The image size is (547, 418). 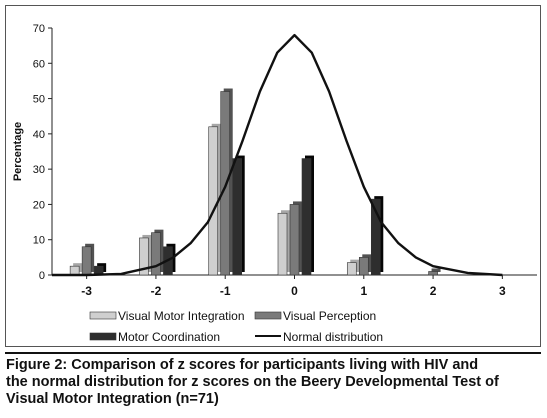 What do you see at coordinates (213, 201) in the screenshot?
I see `bar-s0-c2` at bounding box center [213, 201].